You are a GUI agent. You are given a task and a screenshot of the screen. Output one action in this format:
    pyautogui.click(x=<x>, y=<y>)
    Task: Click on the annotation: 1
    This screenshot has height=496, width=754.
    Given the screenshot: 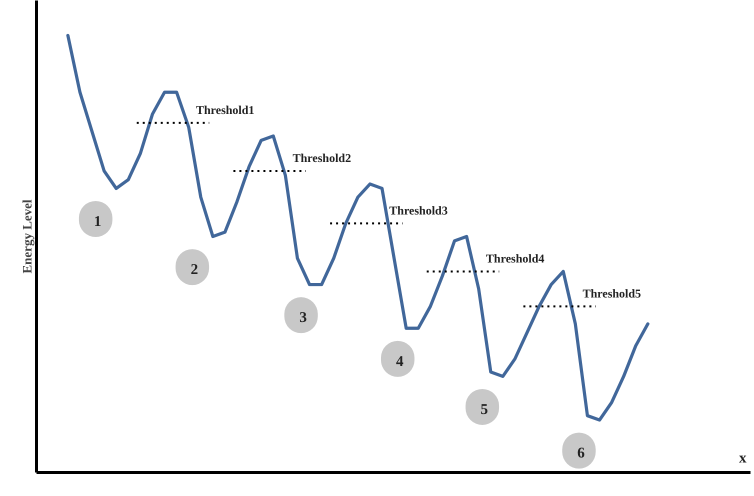 What is the action you would take?
    pyautogui.click(x=98, y=222)
    